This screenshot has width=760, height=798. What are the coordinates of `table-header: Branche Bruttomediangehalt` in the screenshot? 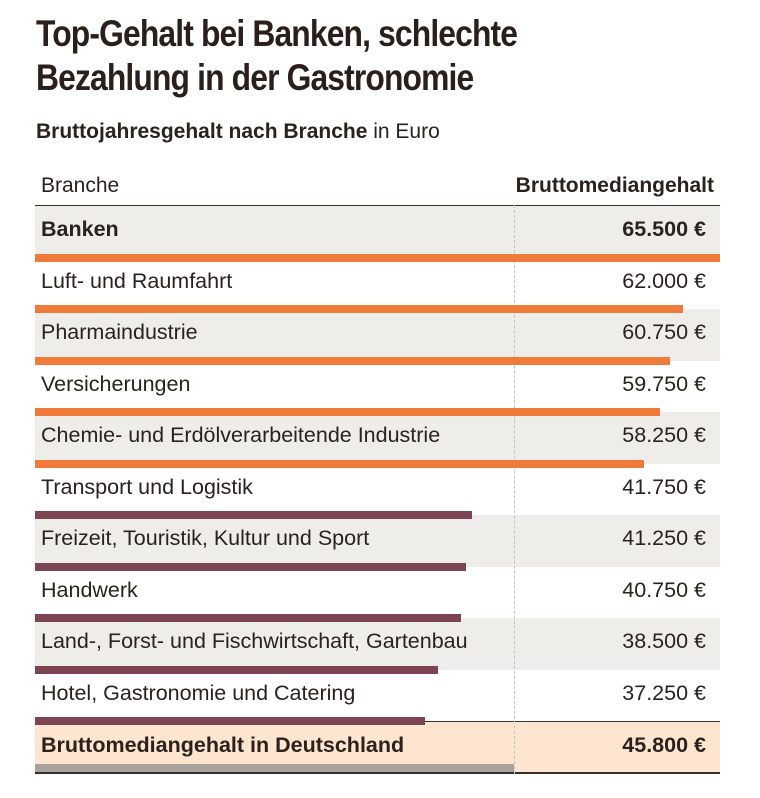 It's located at (377, 185).